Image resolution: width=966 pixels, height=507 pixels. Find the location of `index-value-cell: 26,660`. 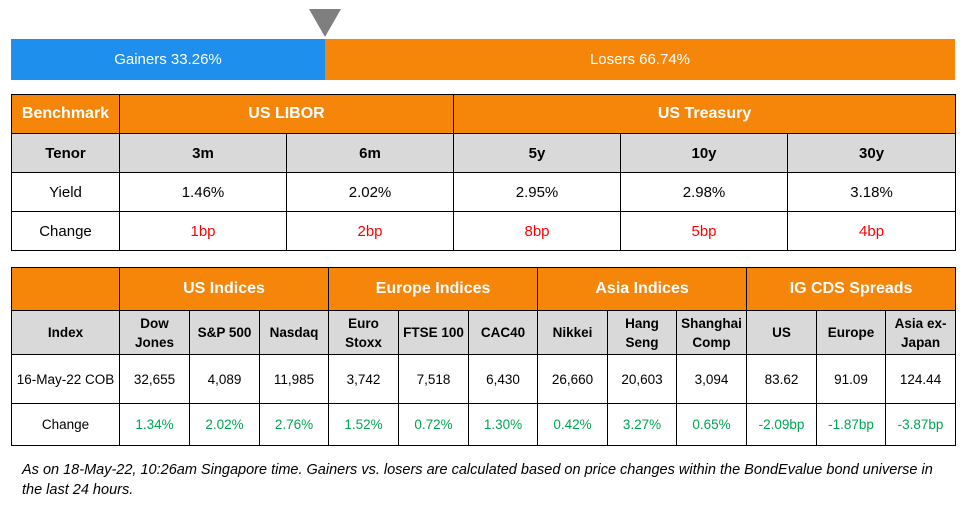

index-value-cell: 26,660 is located at coordinates (573, 379).